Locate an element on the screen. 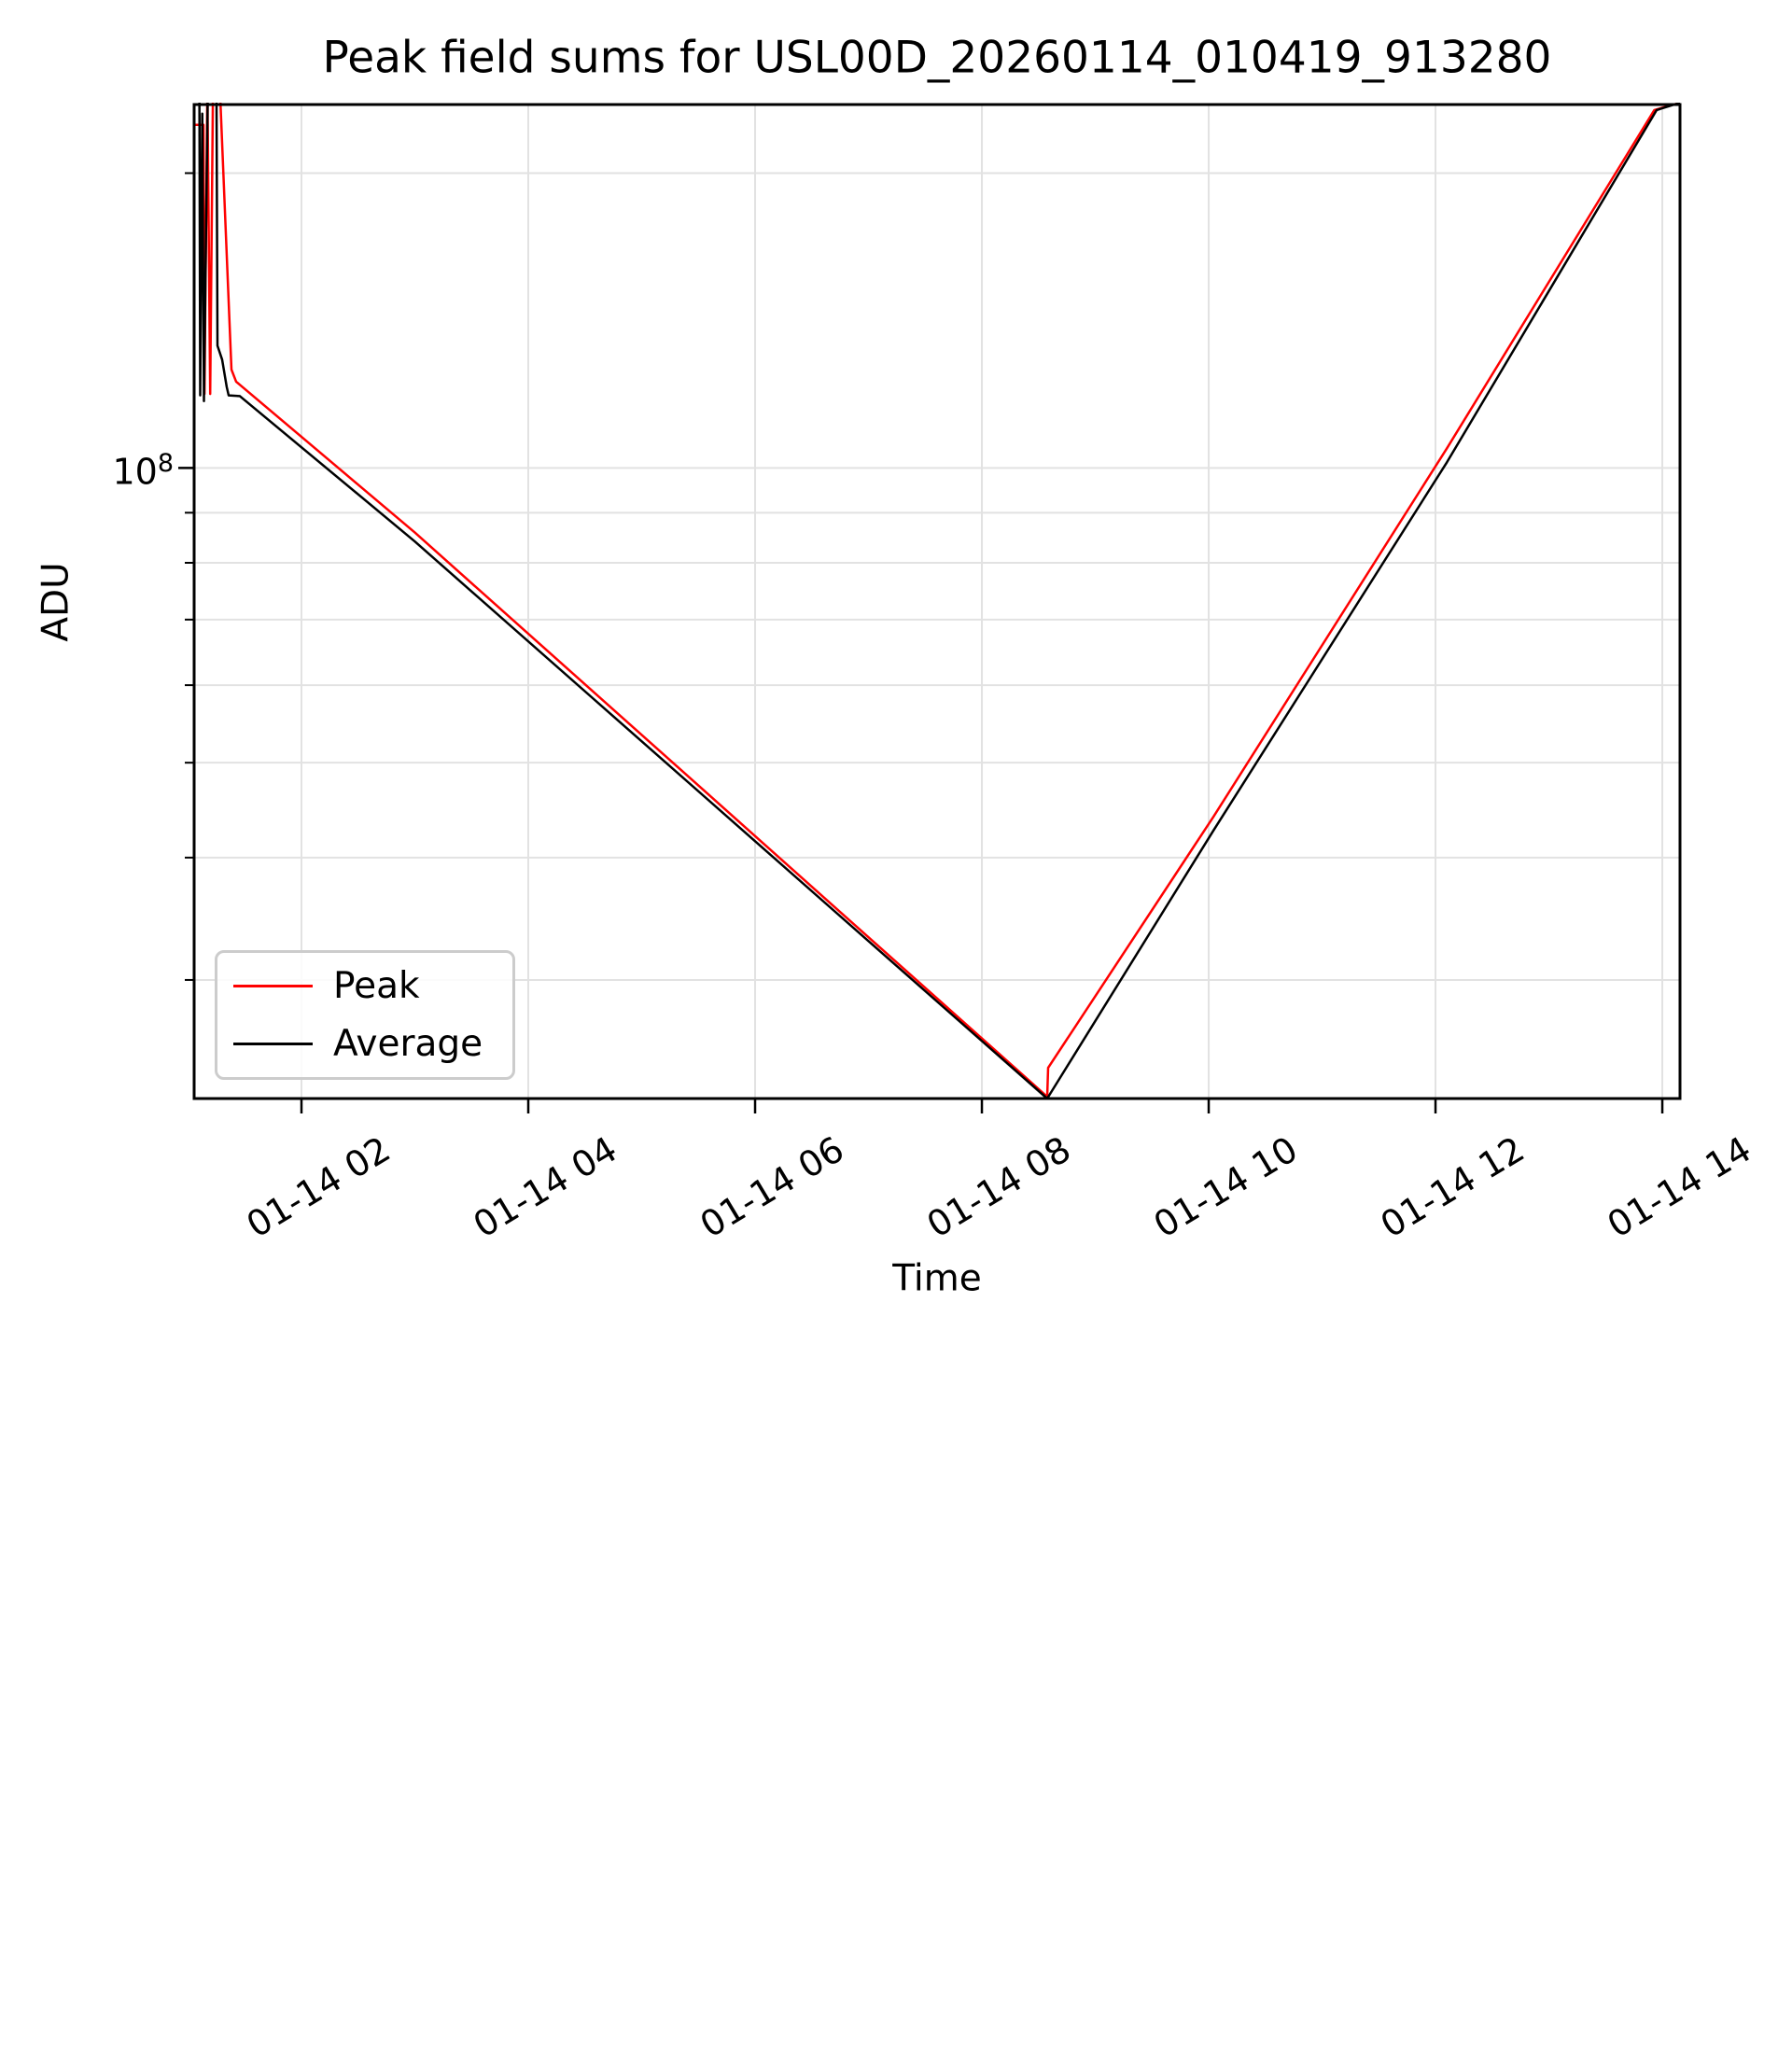 This screenshot has height=2058, width=1792. legend-entry: Peak is located at coordinates (372, 987).